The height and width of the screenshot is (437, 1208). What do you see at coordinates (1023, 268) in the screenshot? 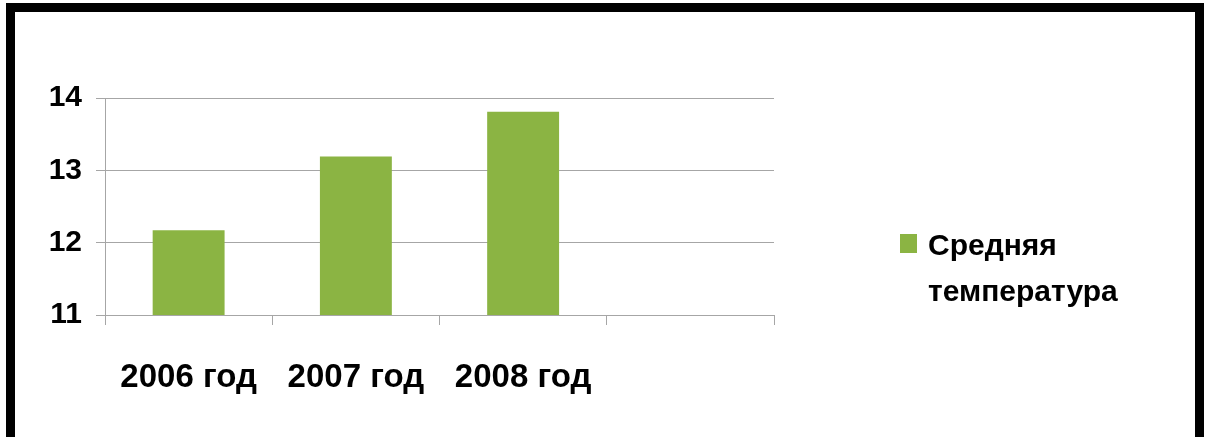
I see `legend-label: Средняя температура` at bounding box center [1023, 268].